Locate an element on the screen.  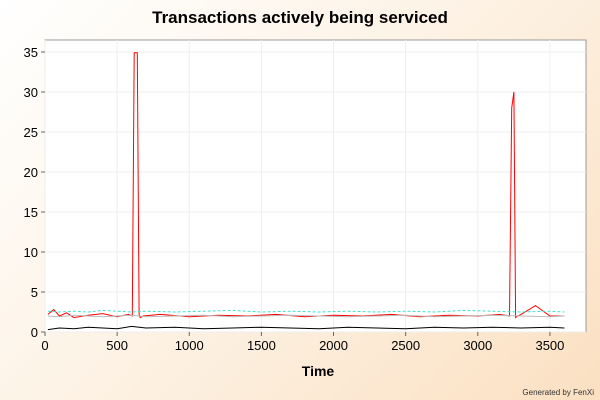
x-tick-label: 1500 is located at coordinates (261, 345).